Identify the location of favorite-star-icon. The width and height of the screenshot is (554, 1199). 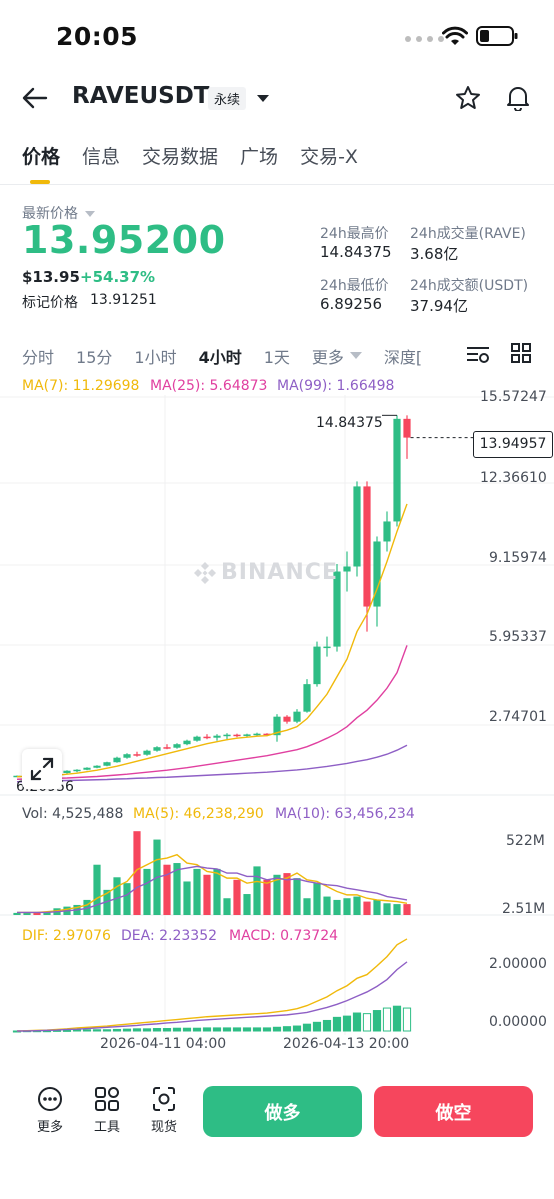
(468, 97).